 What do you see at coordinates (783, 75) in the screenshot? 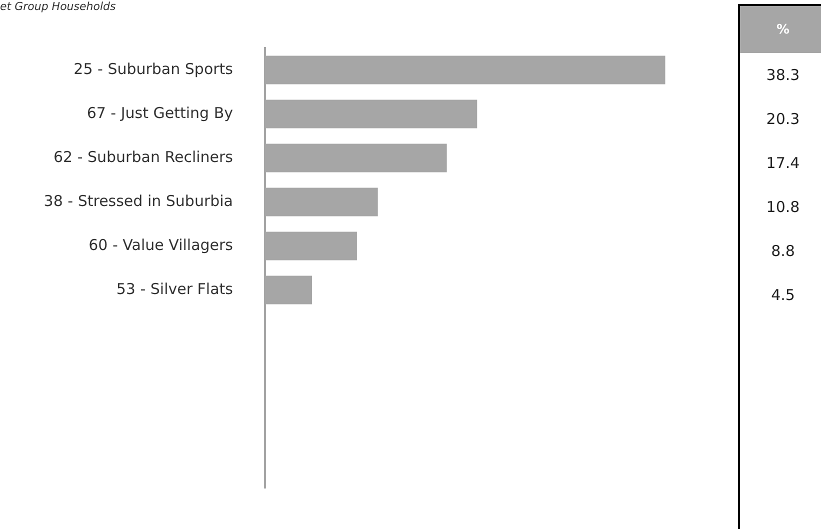
I see `data-label: 38.3` at bounding box center [783, 75].